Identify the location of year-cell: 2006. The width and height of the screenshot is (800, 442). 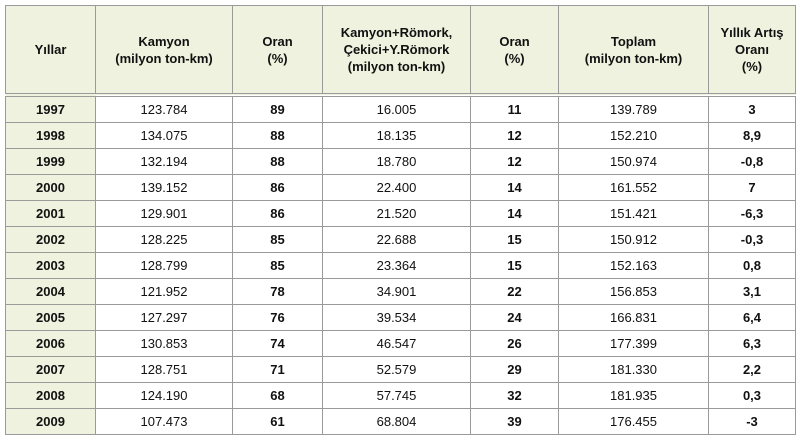
(50, 343).